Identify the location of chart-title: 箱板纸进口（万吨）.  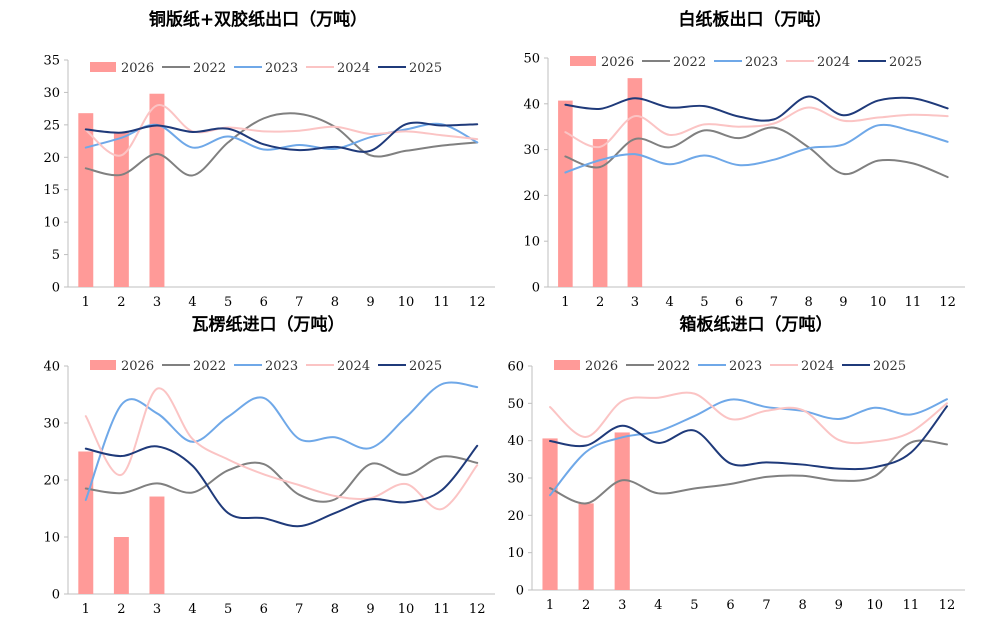
(756, 324).